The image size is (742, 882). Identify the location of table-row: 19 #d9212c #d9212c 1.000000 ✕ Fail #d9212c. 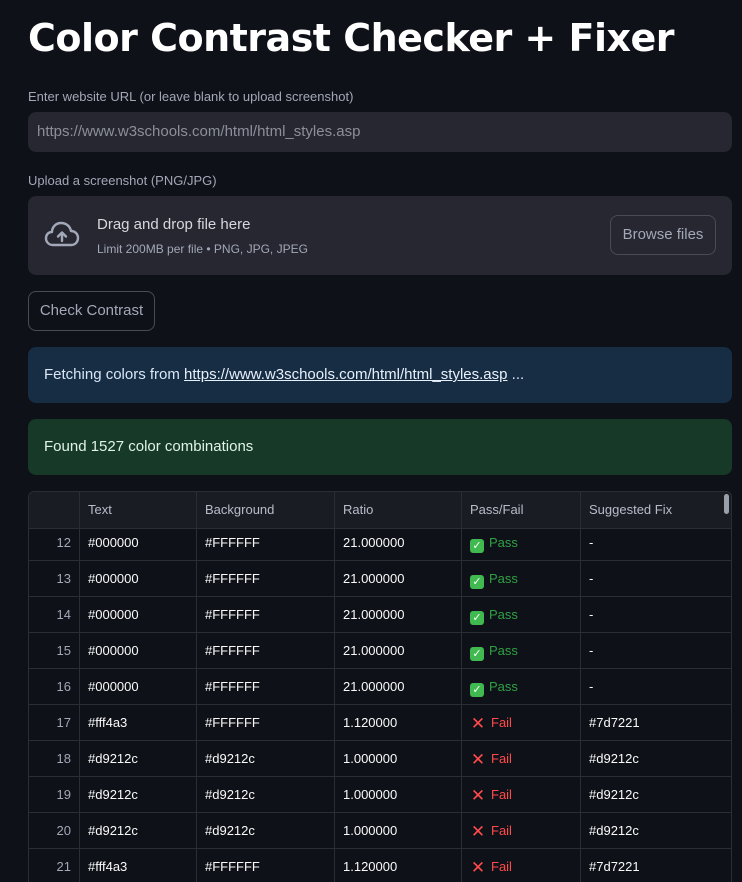
(380, 795).